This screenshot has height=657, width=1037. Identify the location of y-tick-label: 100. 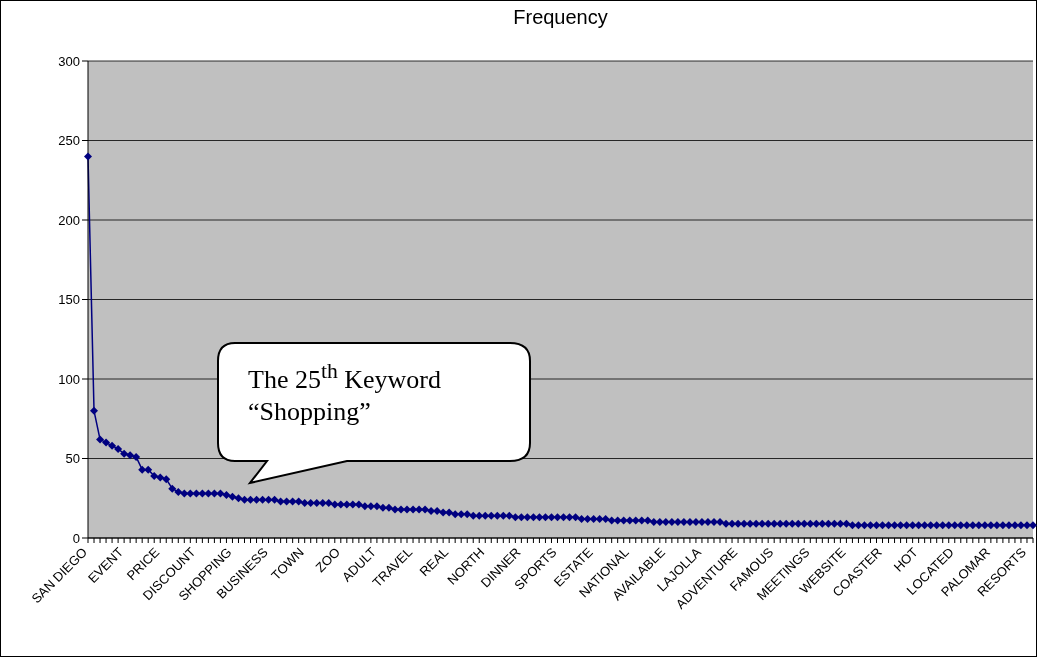
(69, 379).